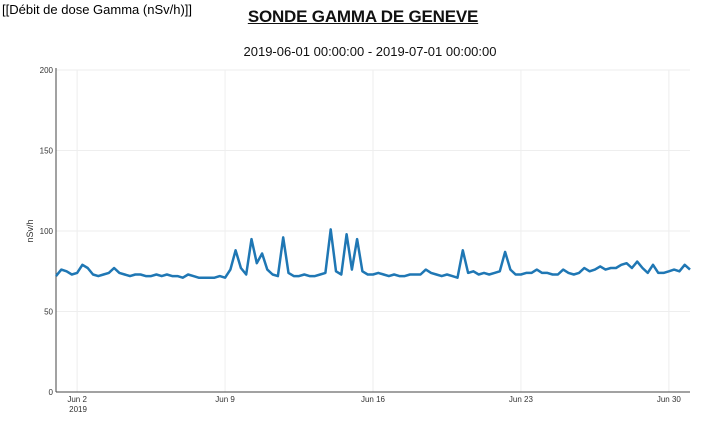  What do you see at coordinates (47, 70) in the screenshot?
I see `y-tick-label: 200` at bounding box center [47, 70].